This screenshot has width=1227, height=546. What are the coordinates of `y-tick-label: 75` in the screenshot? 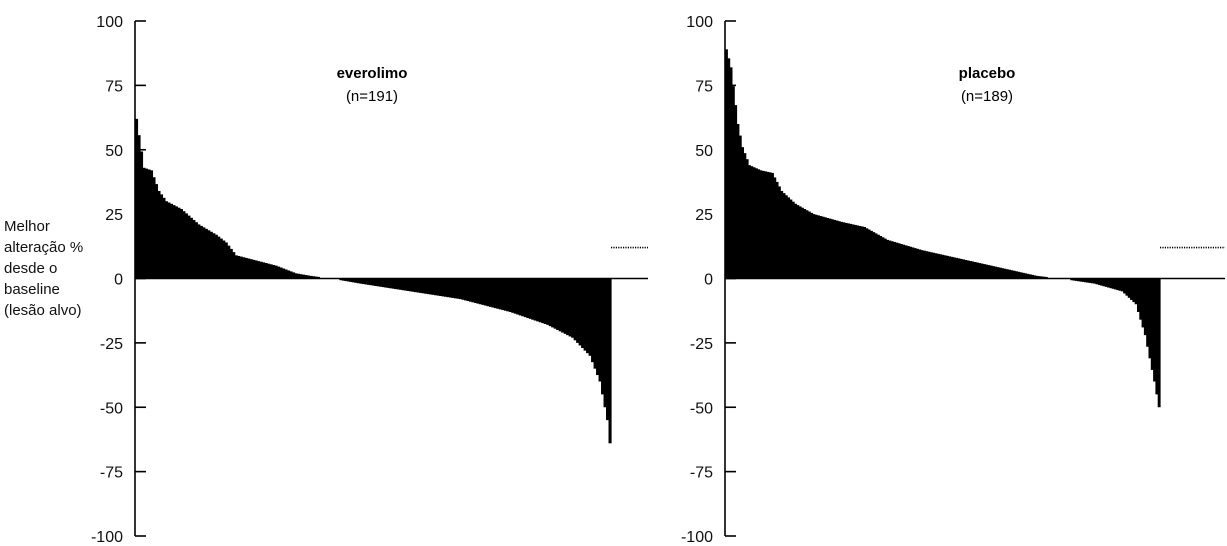 It's located at (114, 86).